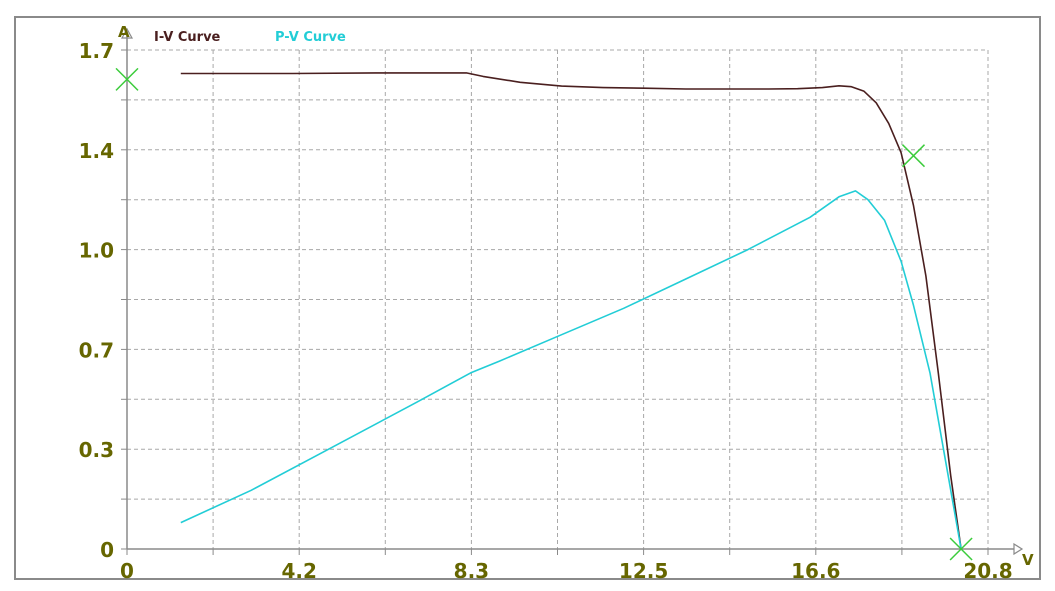 This screenshot has height=591, width=1055. Describe the element at coordinates (1028, 560) in the screenshot. I see `x-axis-unit: V` at that location.